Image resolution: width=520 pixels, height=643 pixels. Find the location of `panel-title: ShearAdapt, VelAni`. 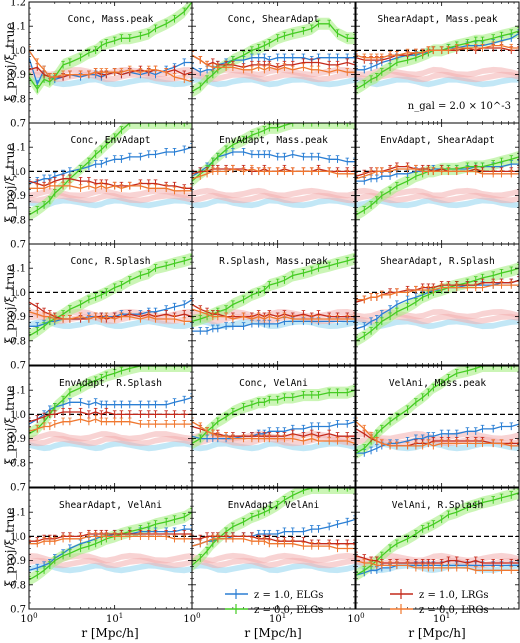

panel-title: ShearAdapt, VelAni is located at coordinates (110, 505).